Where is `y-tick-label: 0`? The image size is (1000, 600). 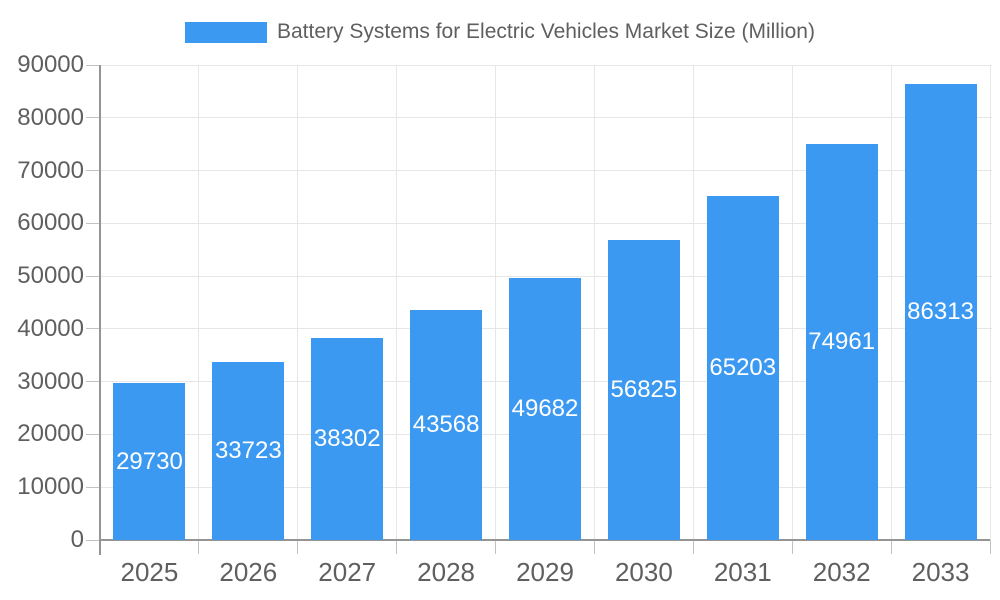 y-tick-label: 0 is located at coordinates (77, 539).